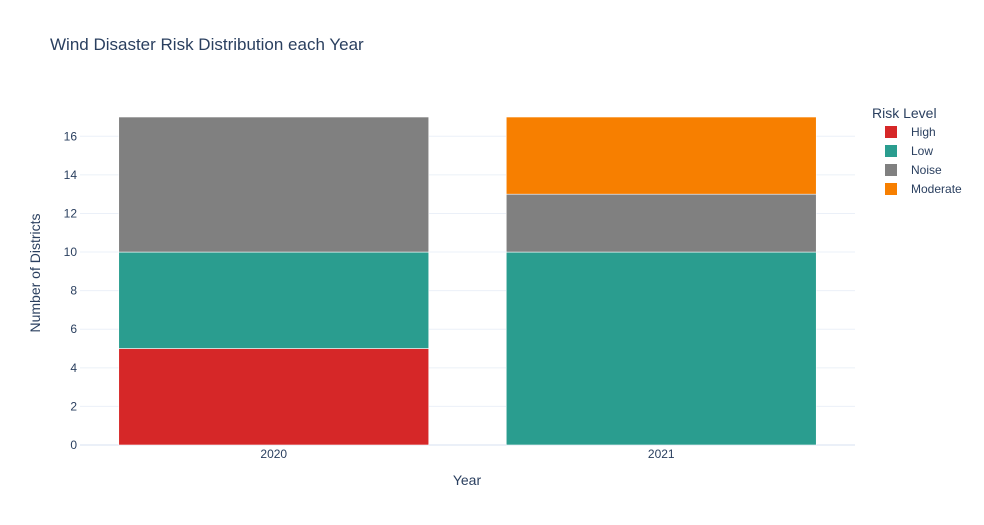 The image size is (984, 525). Describe the element at coordinates (274, 397) in the screenshot. I see `bar-high-2020` at that location.